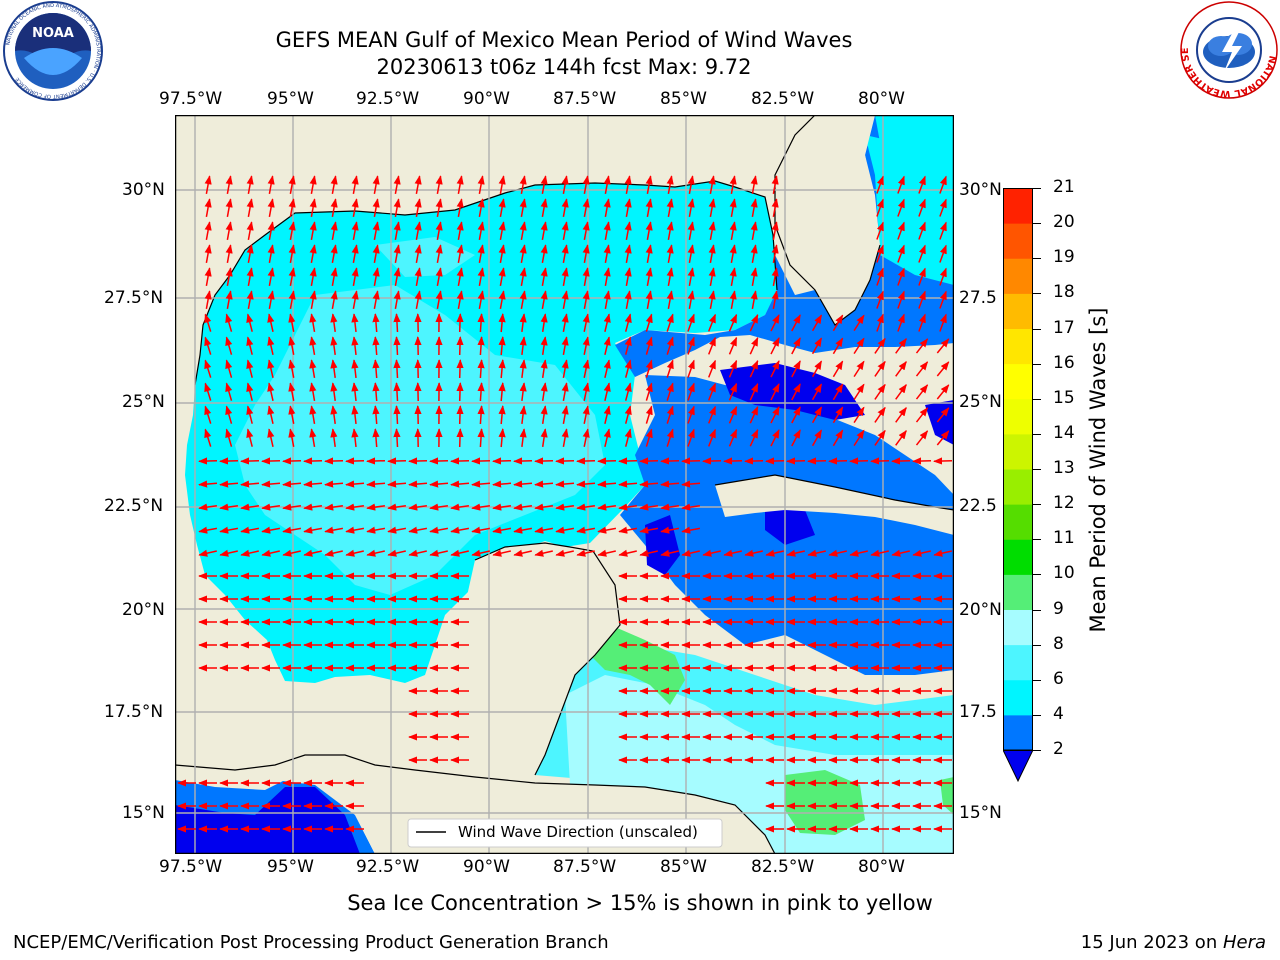  Describe the element at coordinates (1064, 573) in the screenshot. I see `colorbar-tick-label: 10` at that location.